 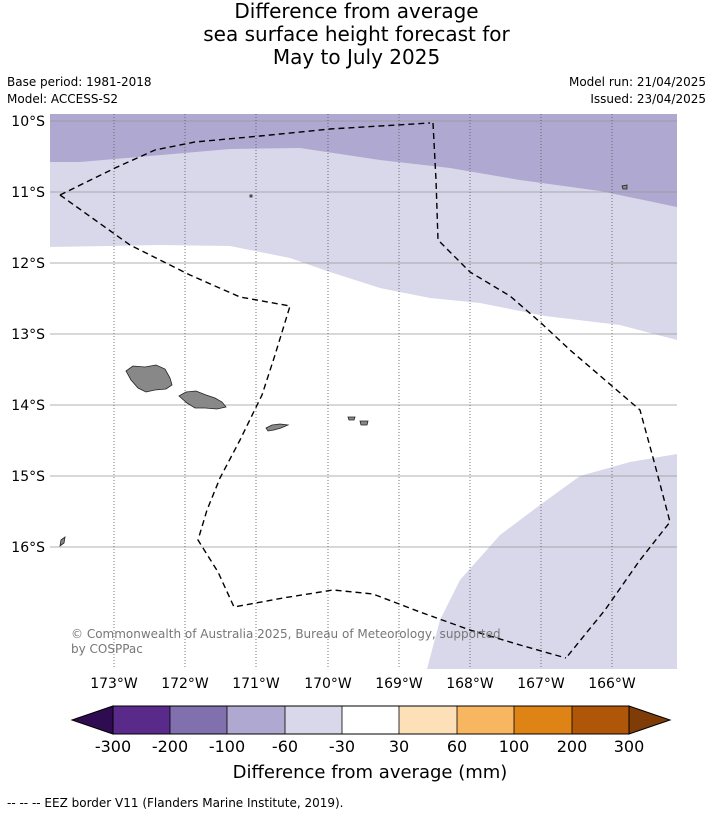 I want to click on lon-label: 172°W, so click(x=185, y=684).